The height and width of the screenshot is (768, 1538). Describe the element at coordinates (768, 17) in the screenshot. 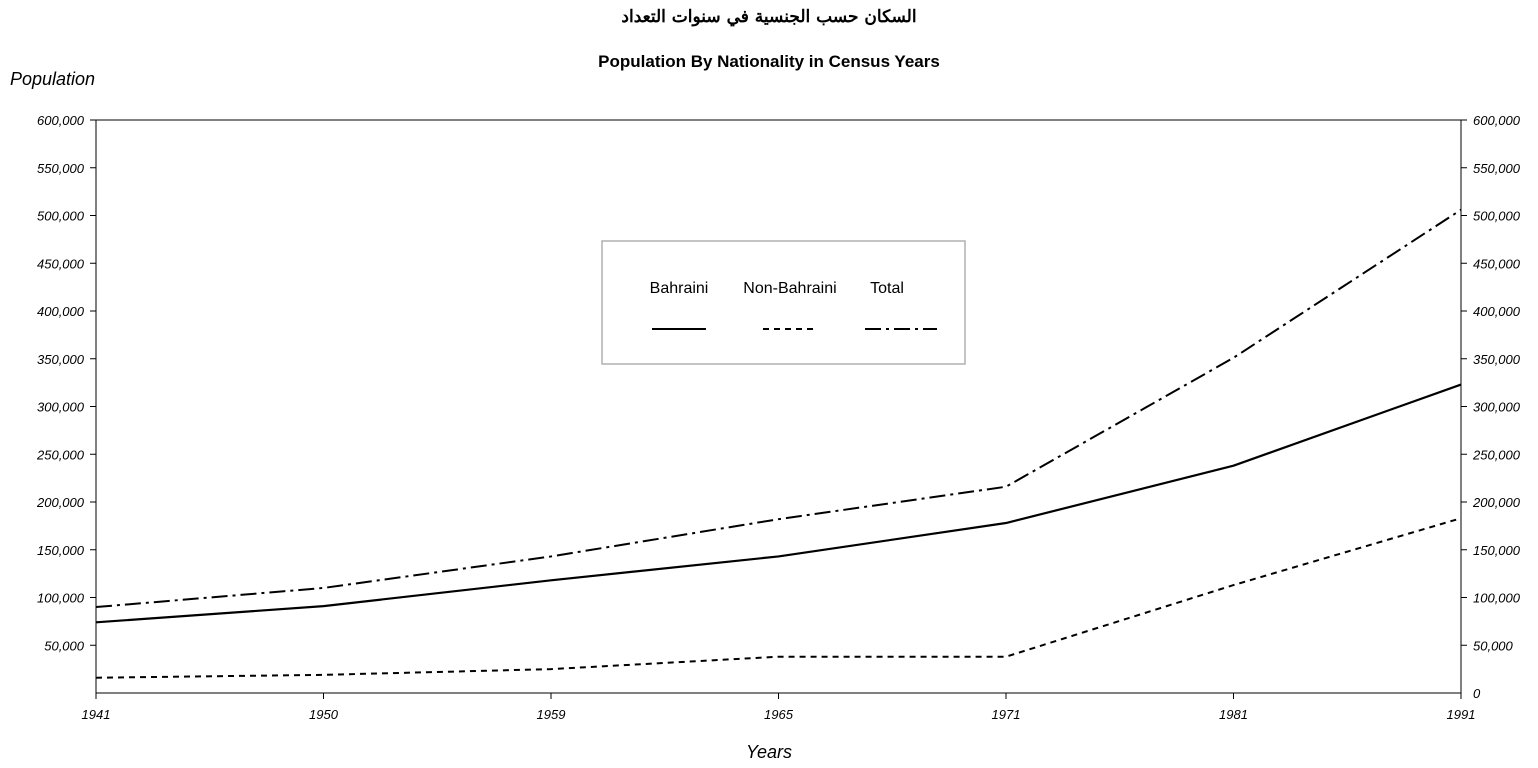

I see `chart-title-arabic: السكان حسب الجنسية في سنوات التعداد` at that location.